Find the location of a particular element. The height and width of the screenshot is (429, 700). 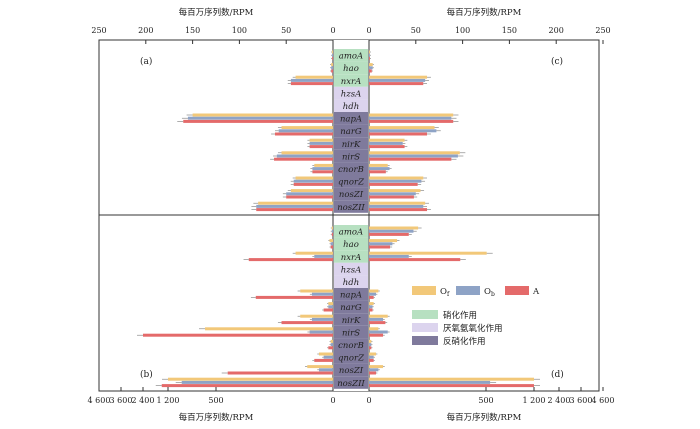

legend-label-a: A is located at coordinates (536, 292).